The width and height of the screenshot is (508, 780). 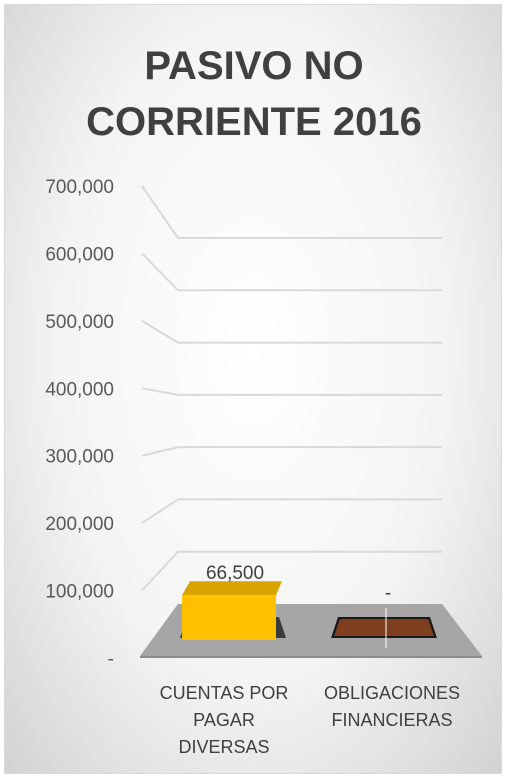 I want to click on y-tick-label: 200,000, so click(x=79, y=524).